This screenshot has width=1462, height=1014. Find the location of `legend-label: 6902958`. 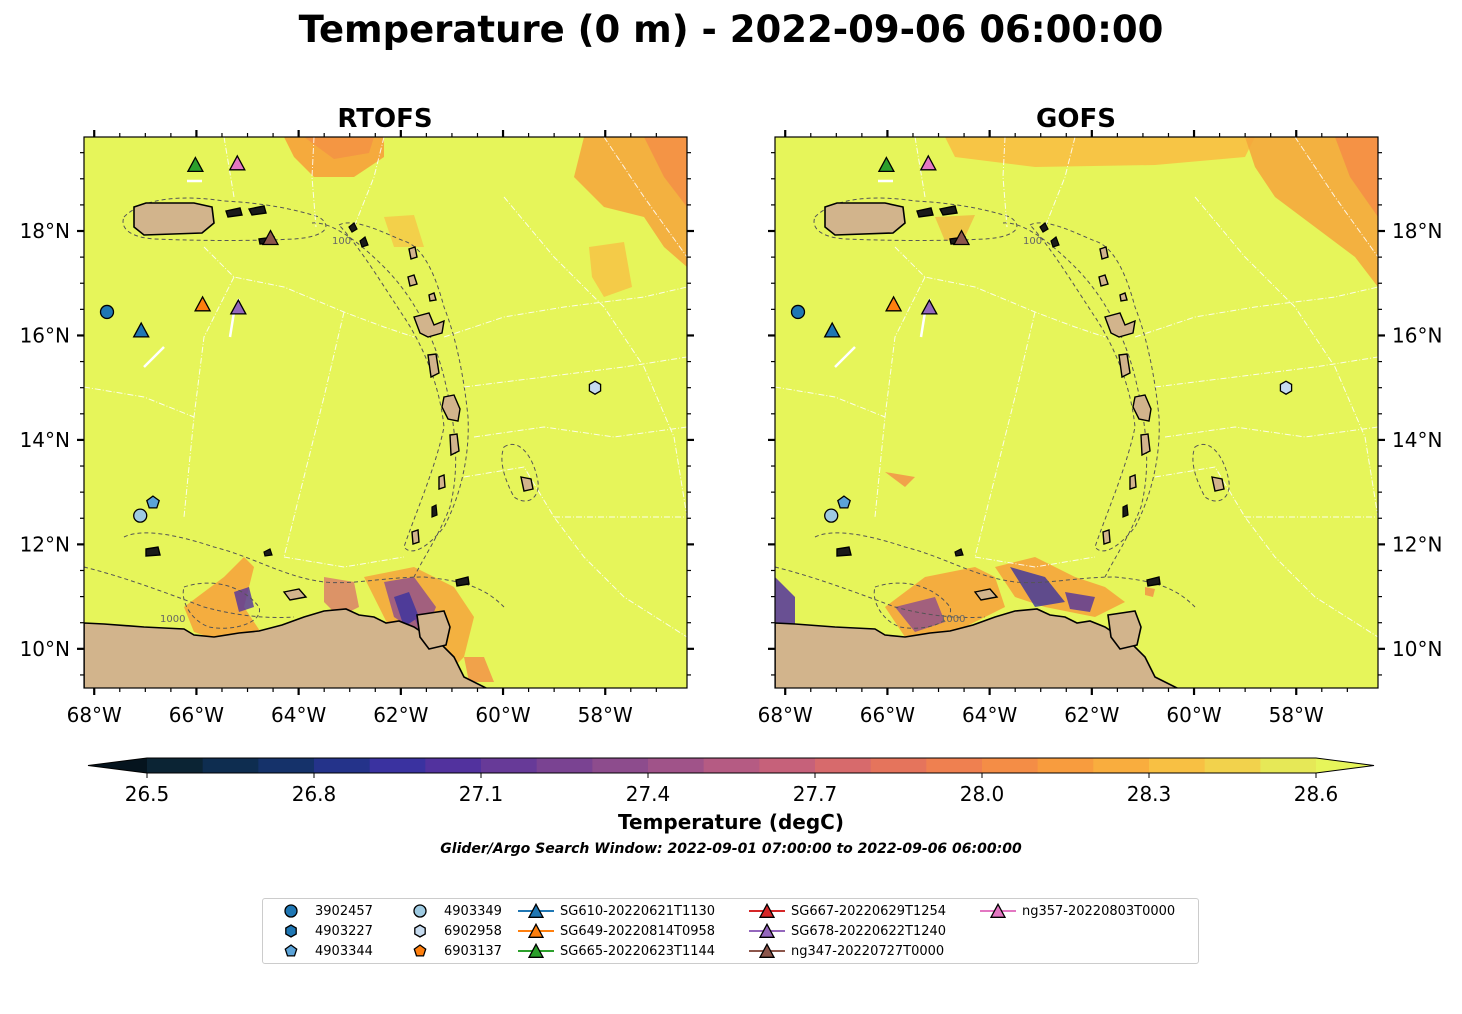

legend-label: 6902958 is located at coordinates (473, 931).